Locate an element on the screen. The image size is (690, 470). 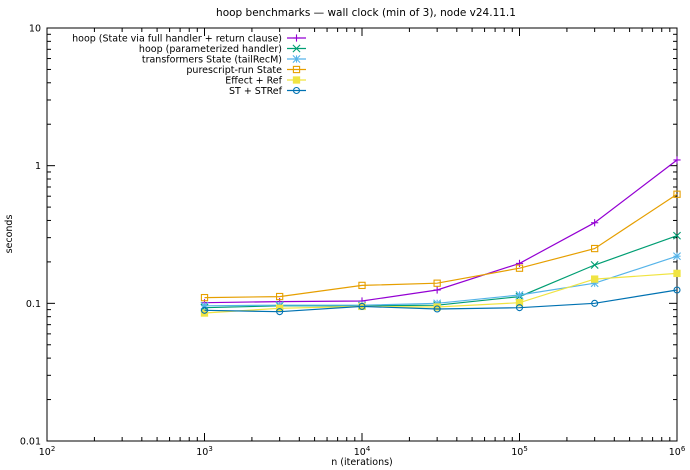
legend-entry: hoop (parameterized handler) is located at coordinates (222, 49).